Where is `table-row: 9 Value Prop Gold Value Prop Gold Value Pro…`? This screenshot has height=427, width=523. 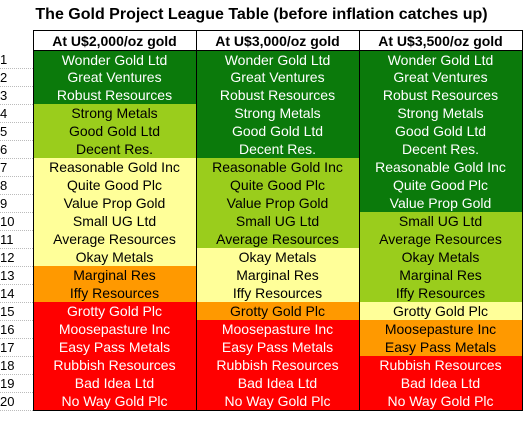
table-row: 9 Value Prop Gold Value Prop Gold Value Pro… is located at coordinates (261, 203).